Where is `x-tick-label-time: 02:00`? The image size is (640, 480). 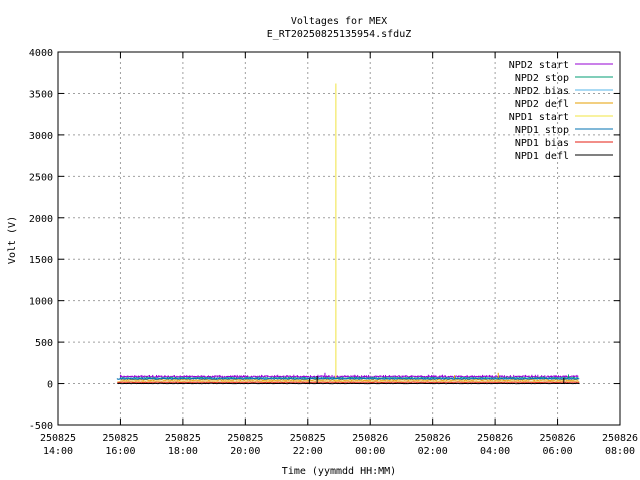
x-tick-label-time: 02:00 is located at coordinates (433, 451).